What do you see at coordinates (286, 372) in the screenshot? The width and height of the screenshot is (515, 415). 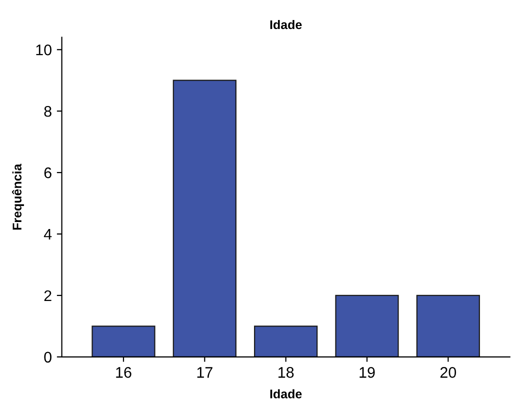 I see `x-tick-label: 18` at bounding box center [286, 372].